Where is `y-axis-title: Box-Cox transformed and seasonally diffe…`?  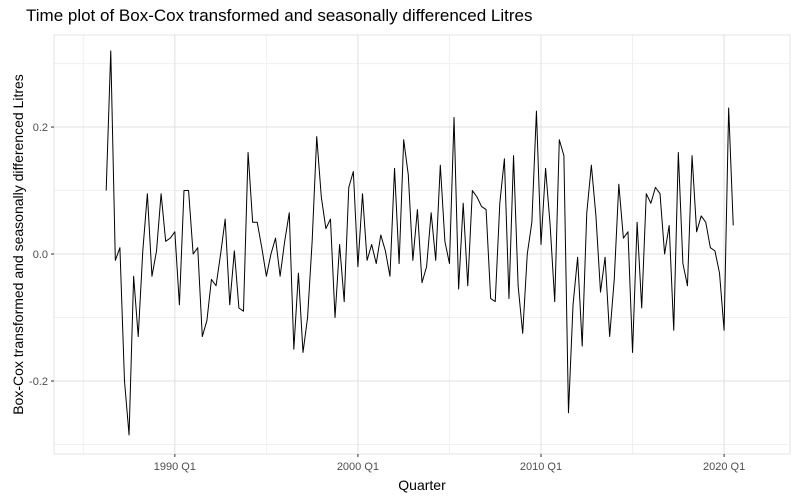 y-axis-title: Box-Cox transformed and seasonally diffe… is located at coordinates (18, 244).